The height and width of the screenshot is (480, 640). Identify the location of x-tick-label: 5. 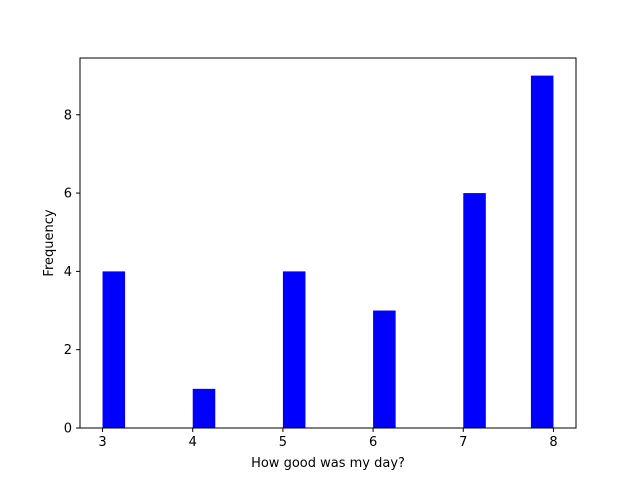
(283, 442).